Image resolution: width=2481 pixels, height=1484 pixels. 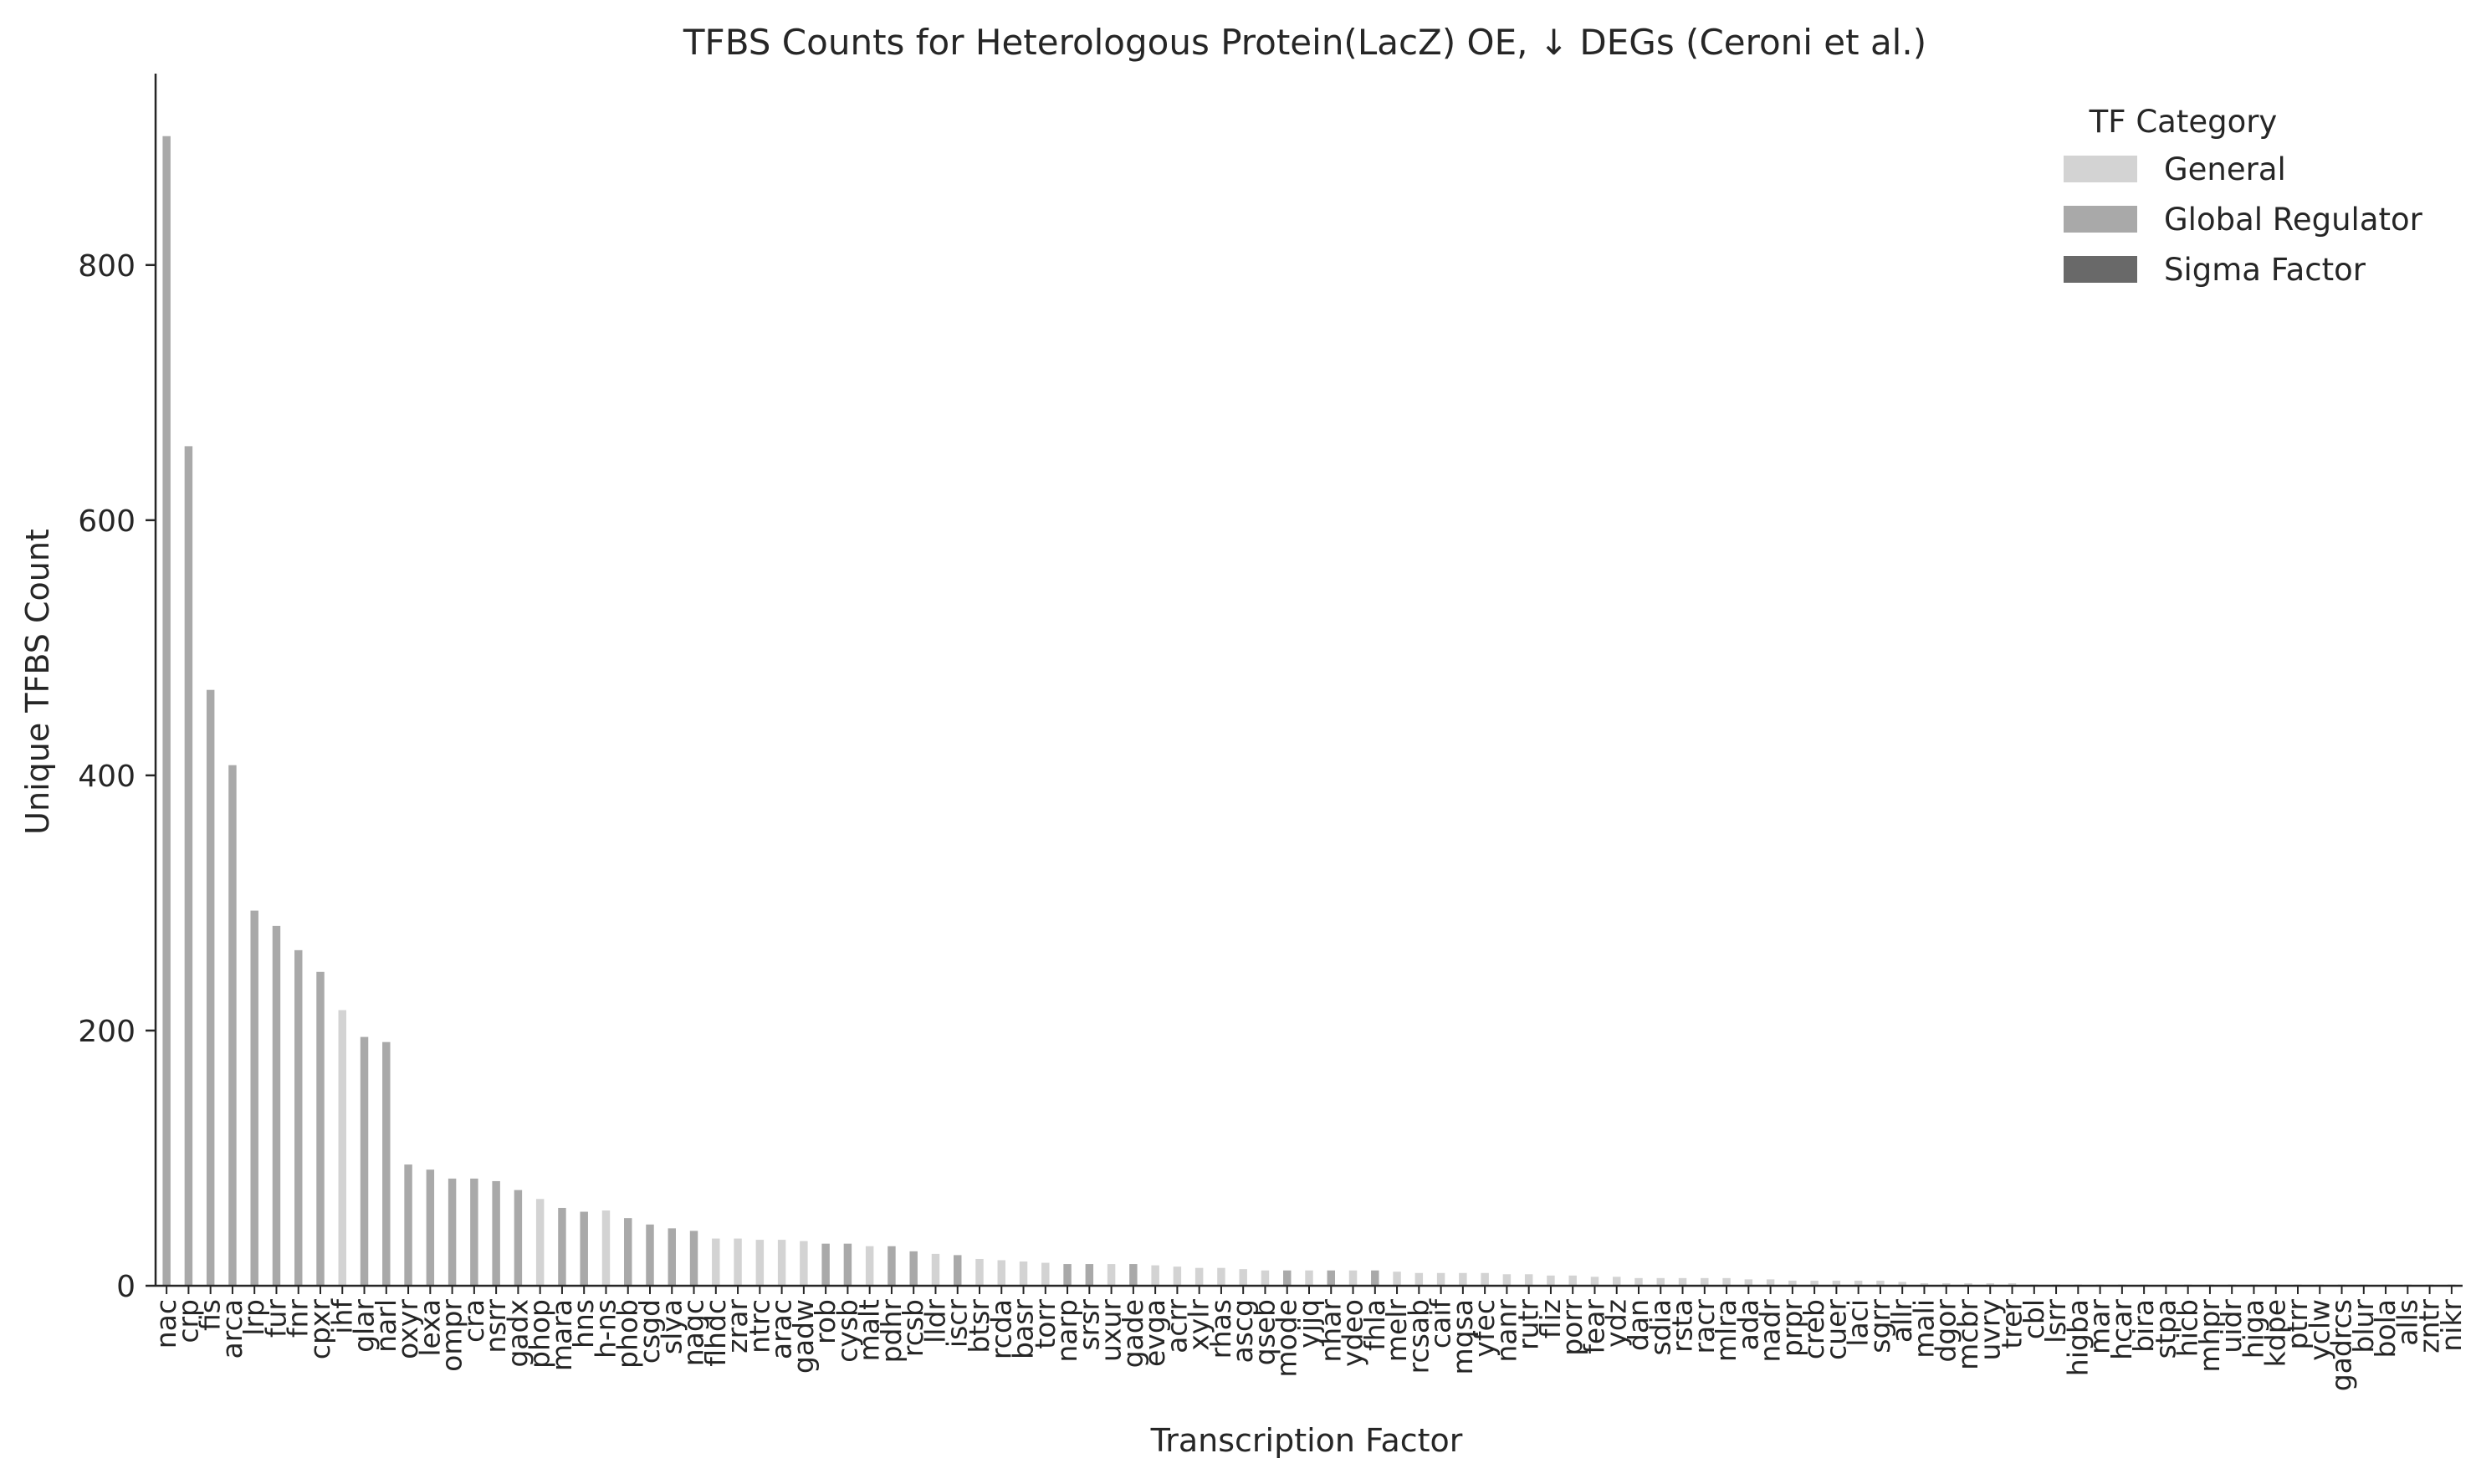 I want to click on x-tick-label: uxur, so click(x=1111, y=1330).